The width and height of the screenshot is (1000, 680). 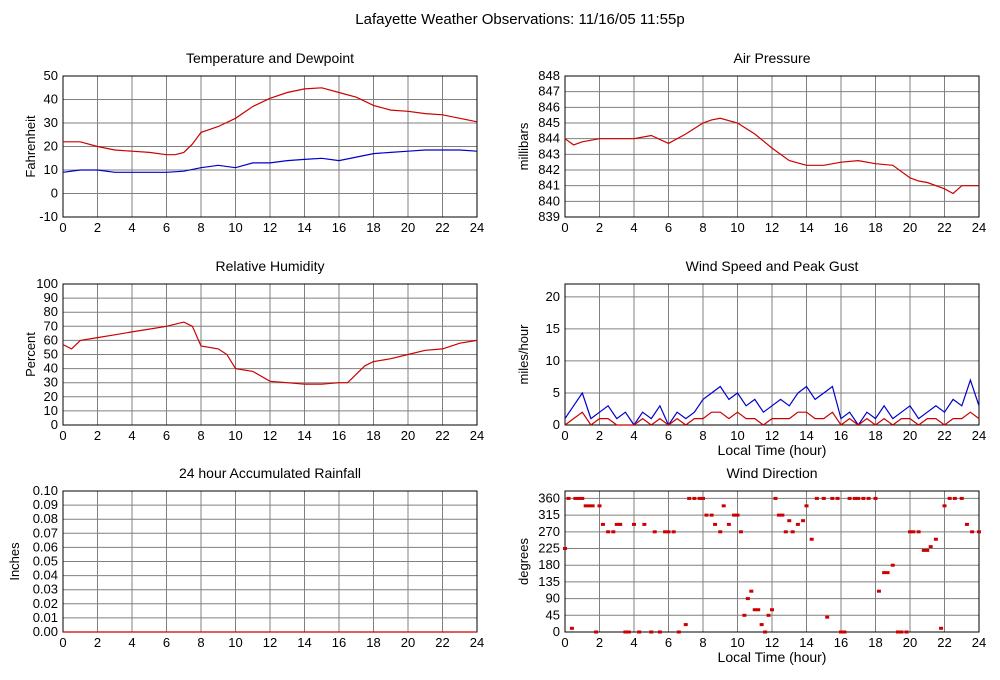 I want to click on y-tick-label: 80, so click(x=51, y=311).